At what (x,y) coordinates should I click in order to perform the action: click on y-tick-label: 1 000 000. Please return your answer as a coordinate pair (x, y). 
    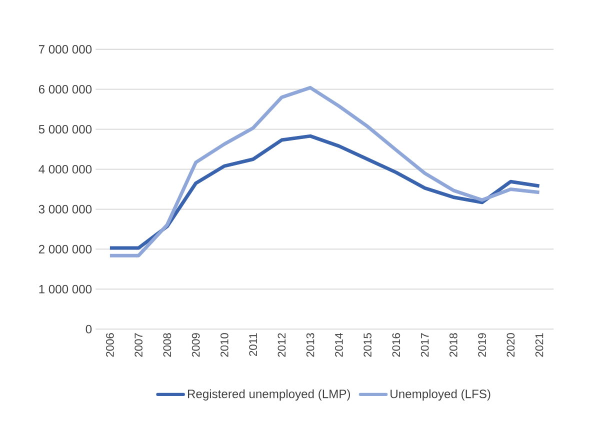
    Looking at the image, I should click on (65, 289).